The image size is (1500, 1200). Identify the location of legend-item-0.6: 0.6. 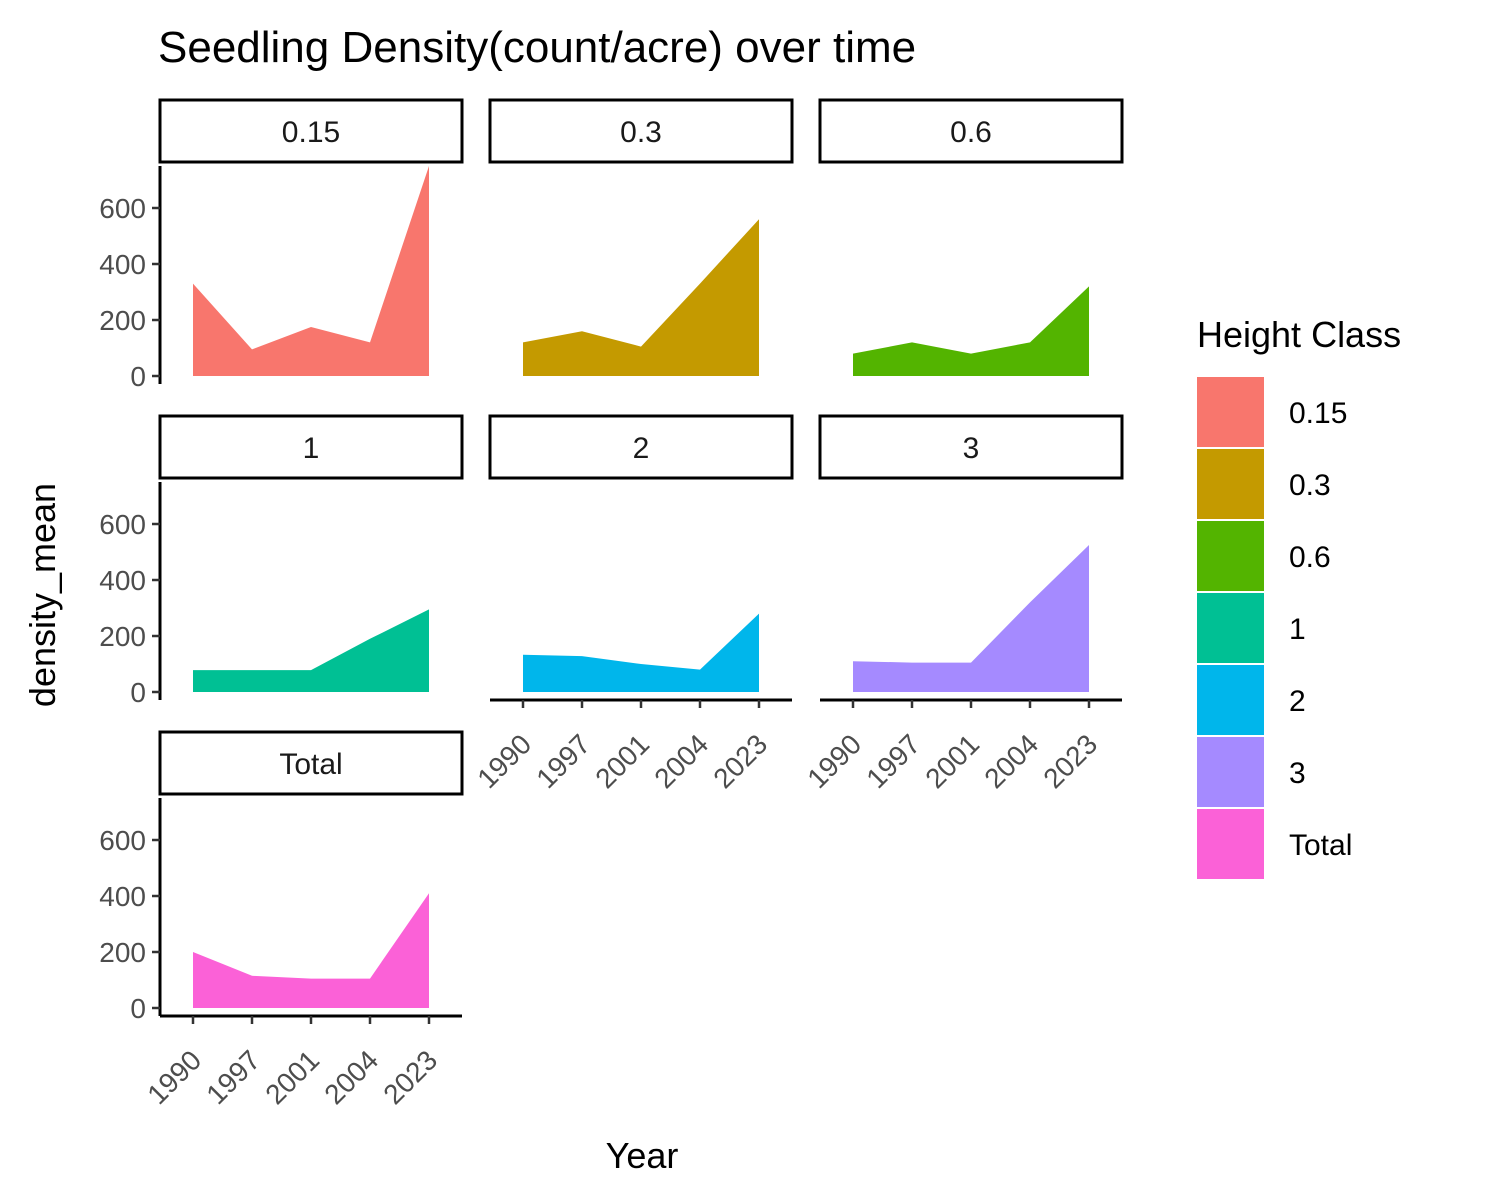
(1264, 556).